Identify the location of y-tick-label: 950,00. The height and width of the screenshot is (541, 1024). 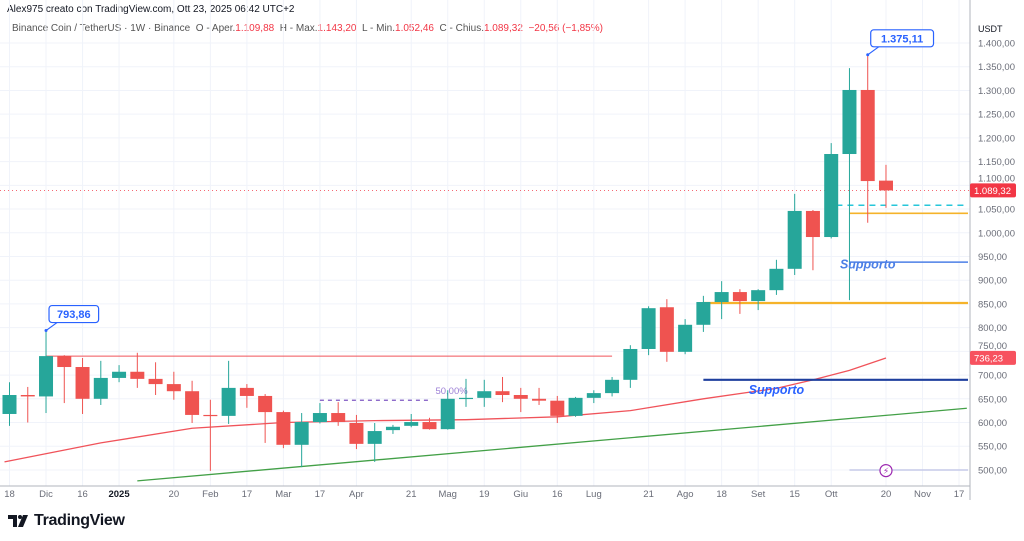
(992, 257).